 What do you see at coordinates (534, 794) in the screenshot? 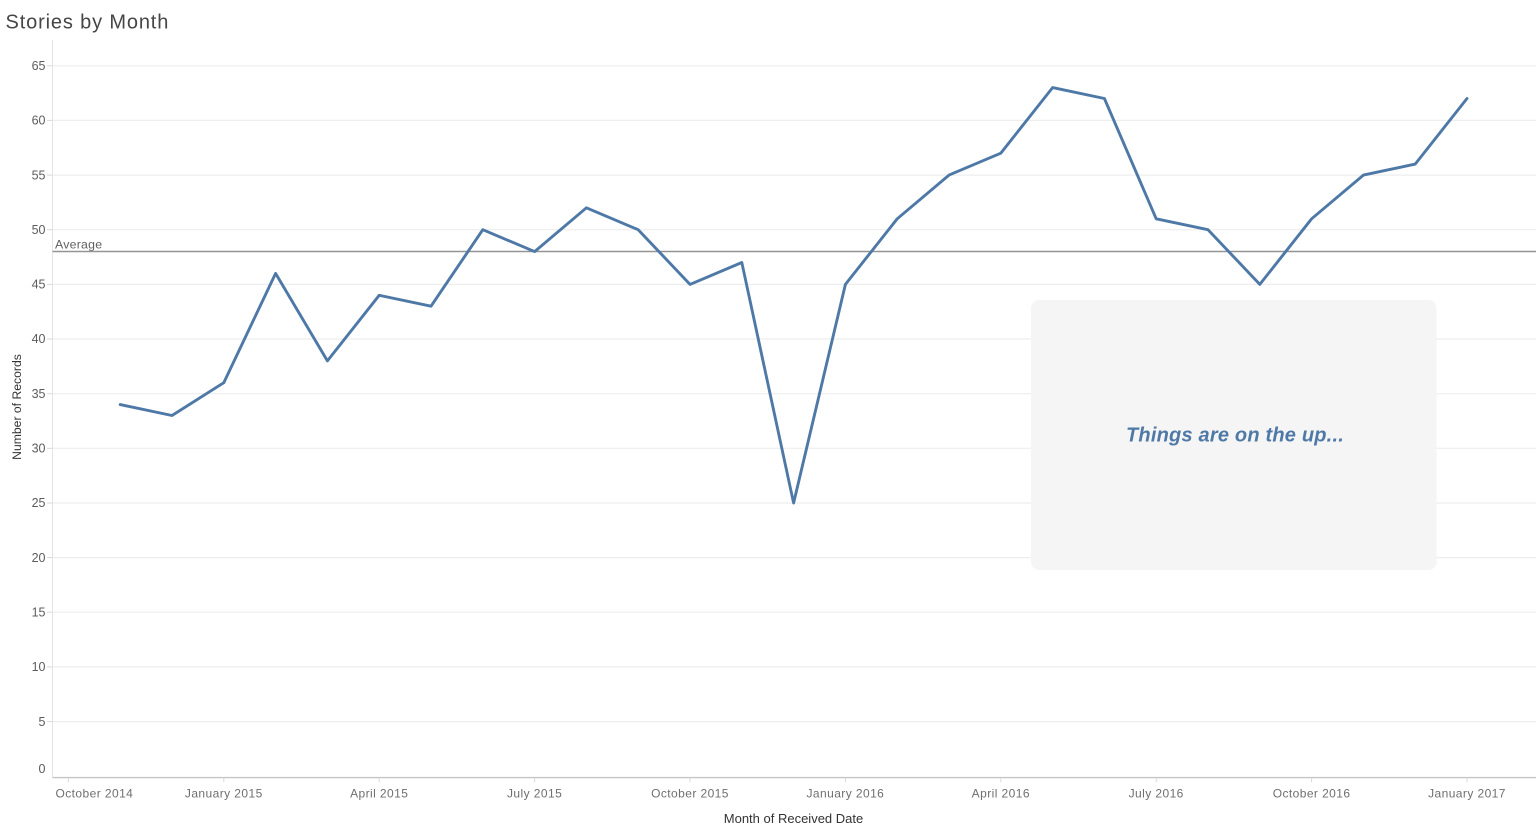
I see `svg-text: July 2015` at bounding box center [534, 794].